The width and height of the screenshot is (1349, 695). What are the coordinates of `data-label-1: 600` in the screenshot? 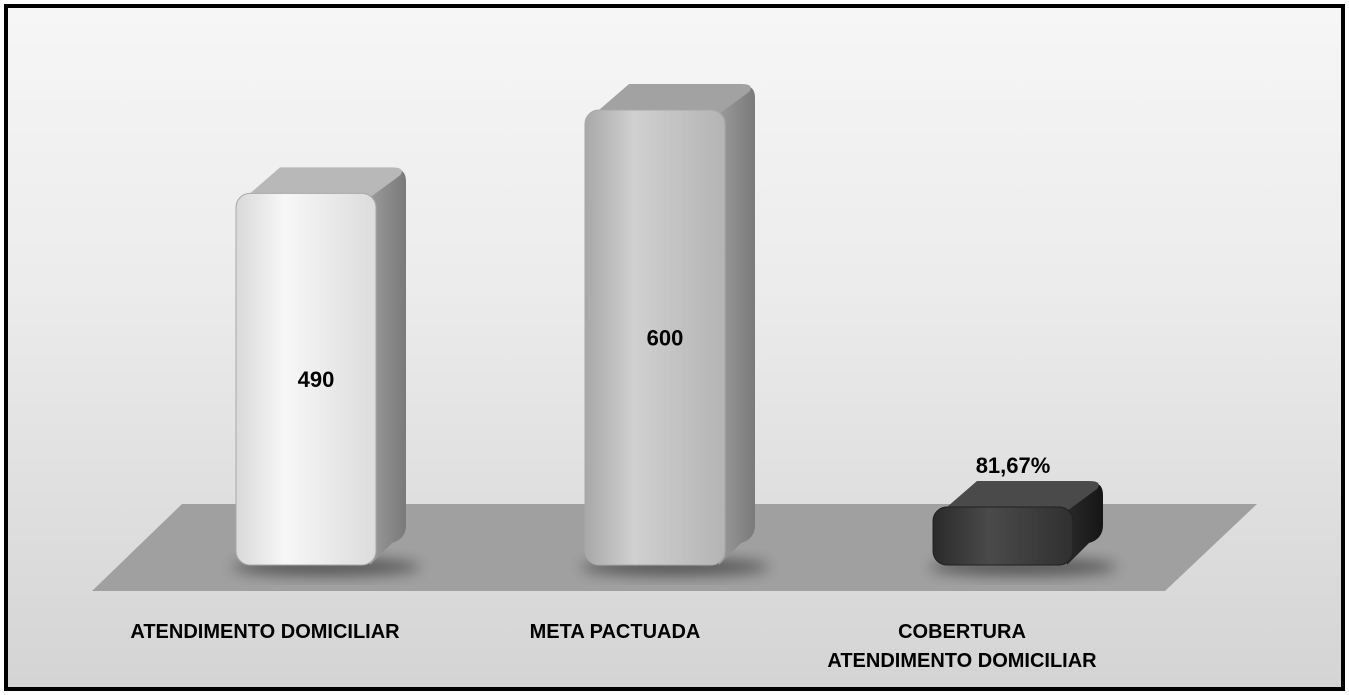 It's located at (665, 338).